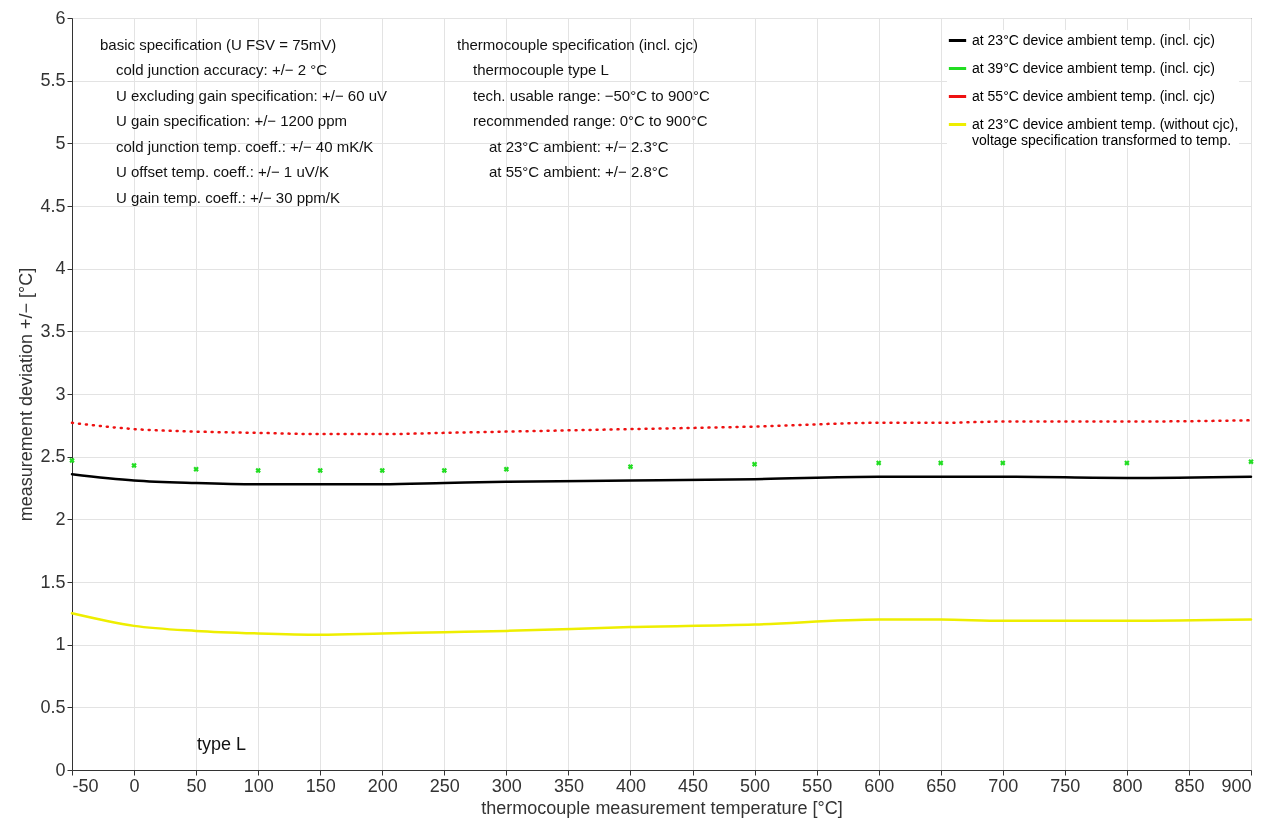 This screenshot has width=1282, height=827. What do you see at coordinates (1236, 785) in the screenshot?
I see `x-tick-label: 900` at bounding box center [1236, 785].